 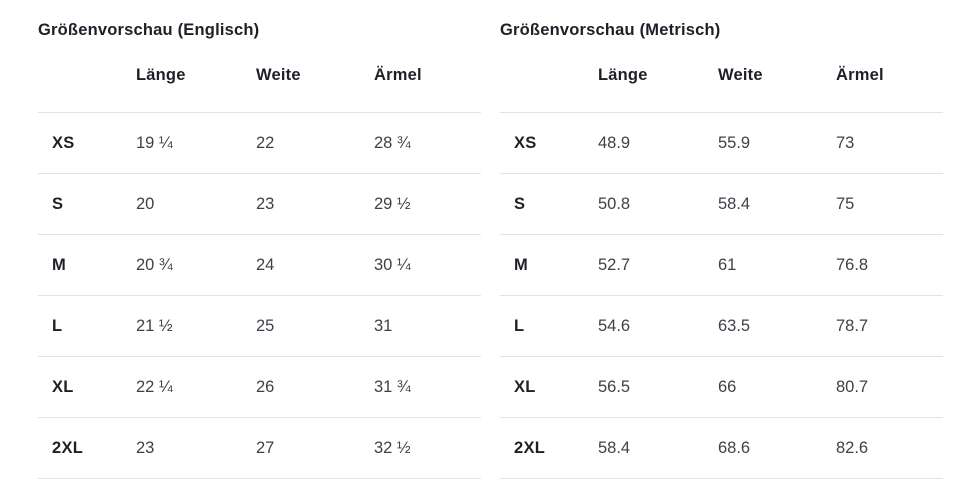 I want to click on aermel-value: 80.7, so click(x=889, y=387).